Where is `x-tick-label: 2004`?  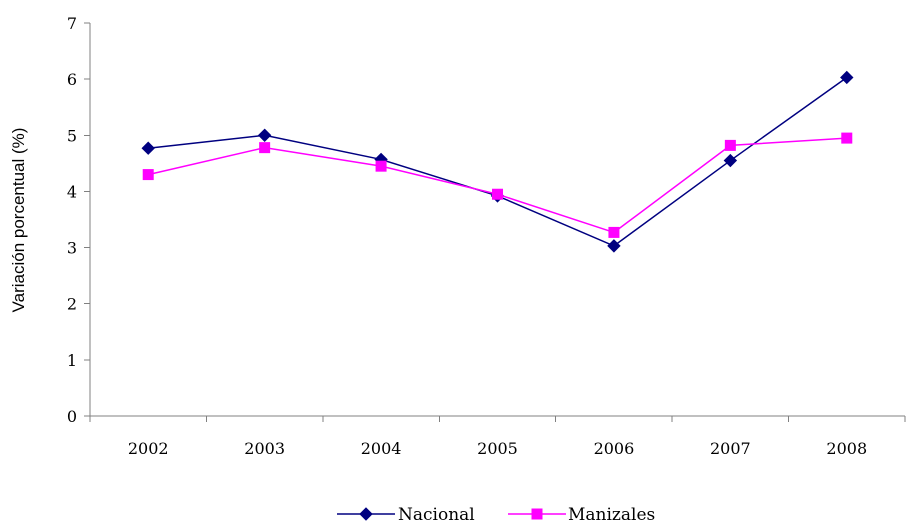 x-tick-label: 2004 is located at coordinates (381, 448).